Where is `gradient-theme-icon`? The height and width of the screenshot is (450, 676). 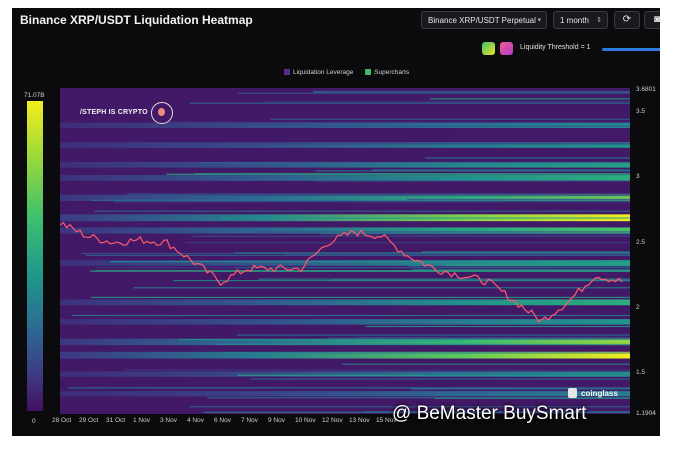
gradient-theme-icon is located at coordinates (488, 48).